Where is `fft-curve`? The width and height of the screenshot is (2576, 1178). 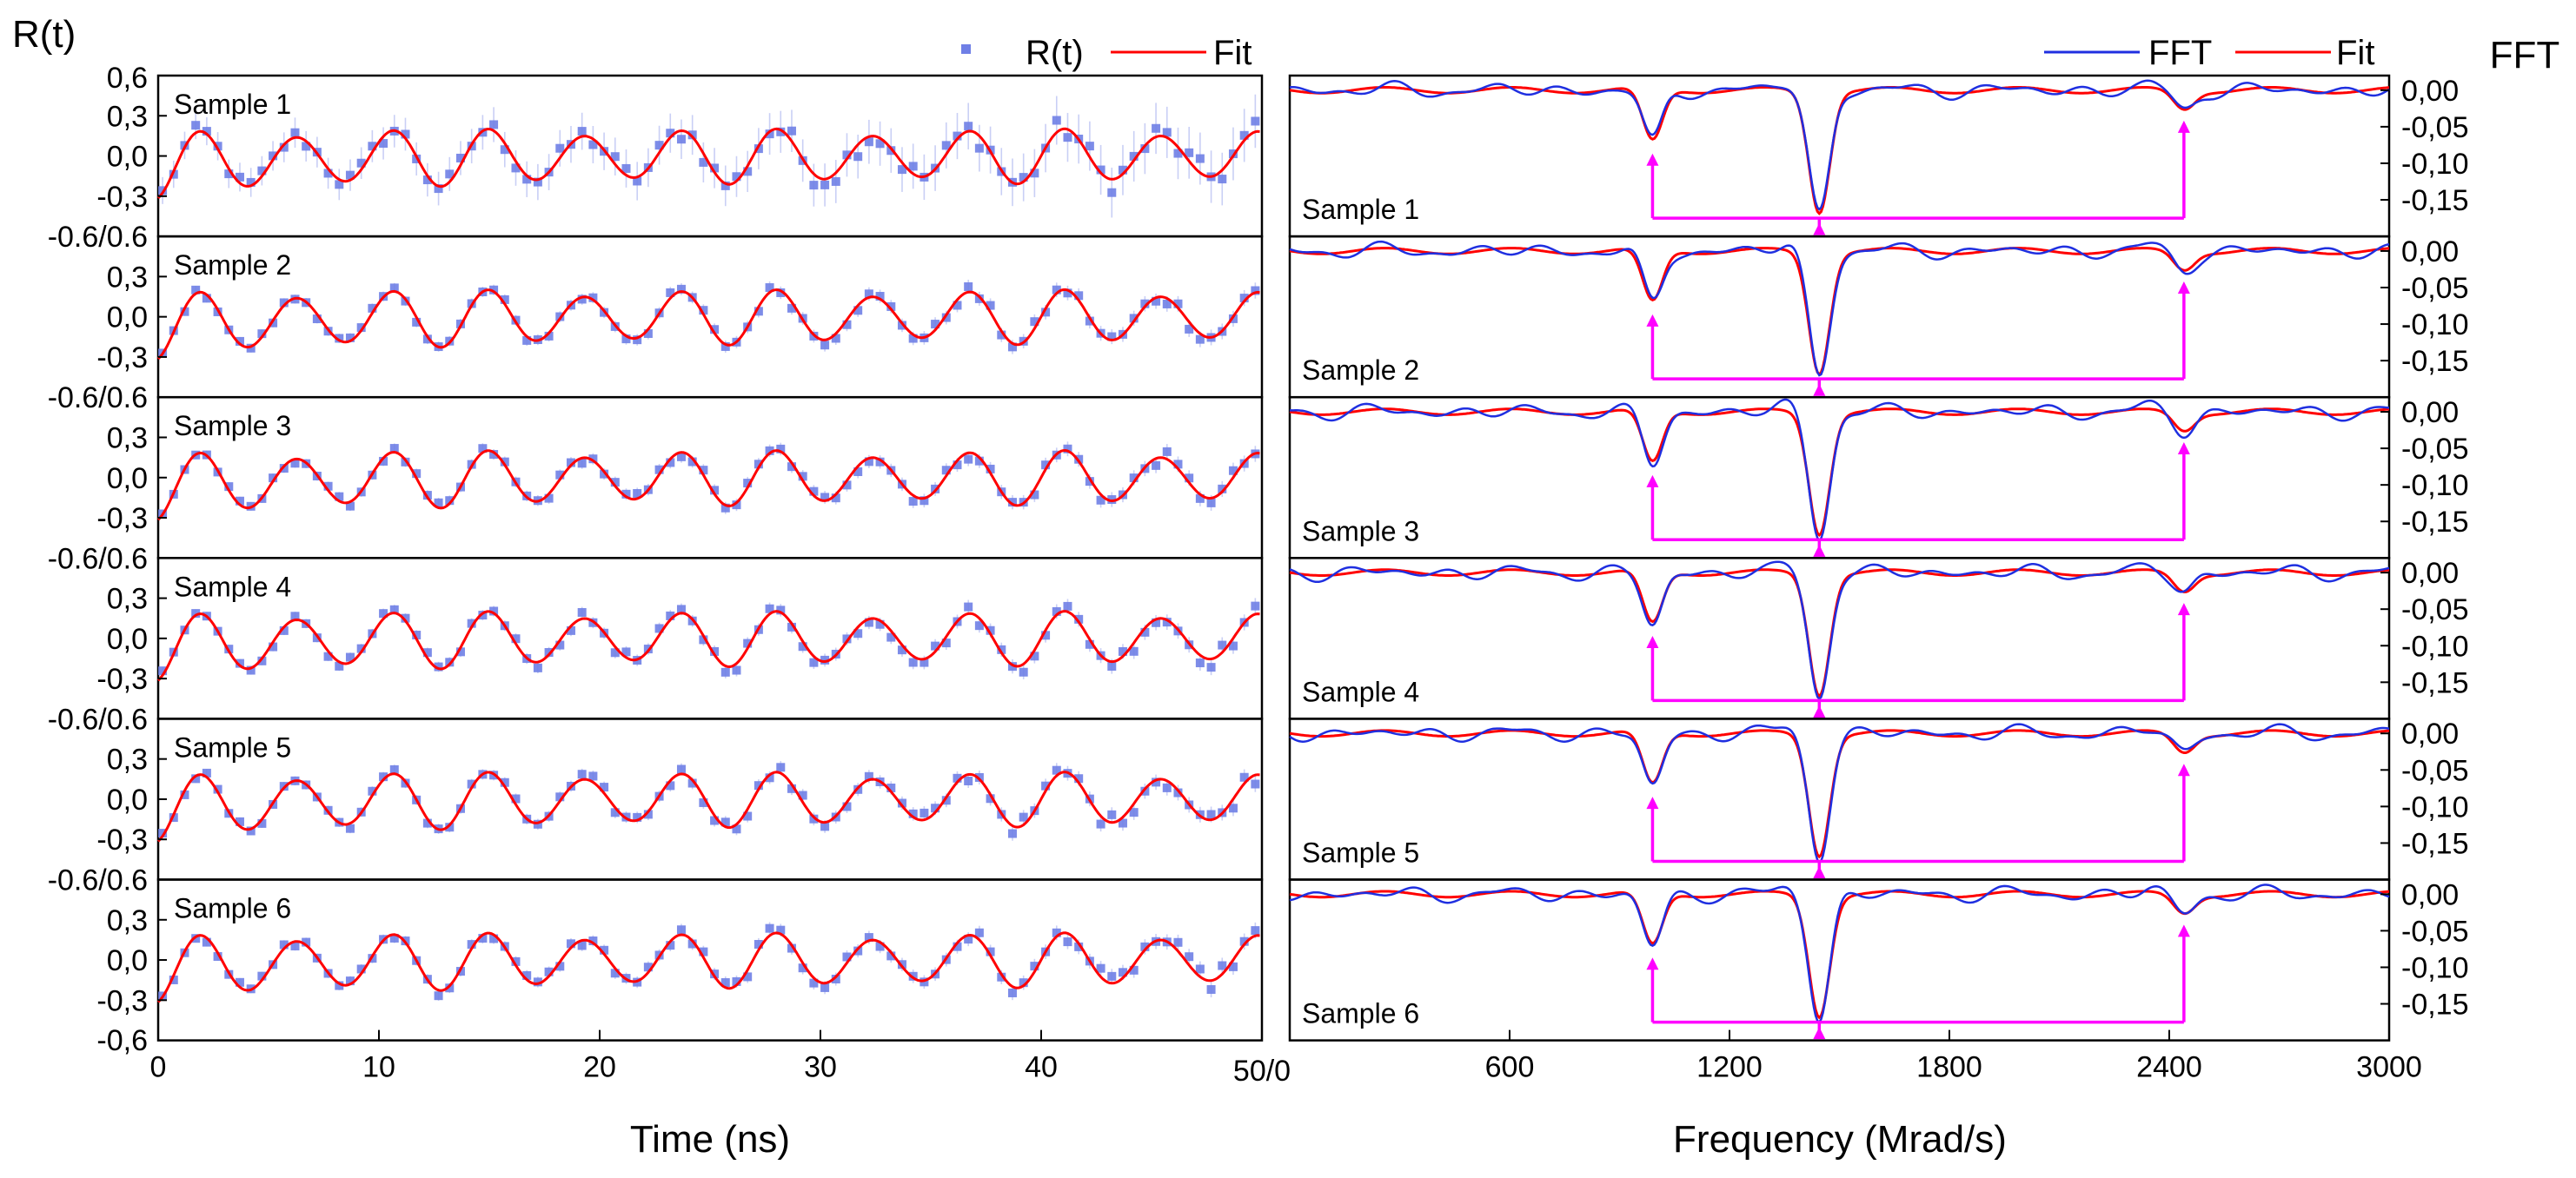 fft-curve is located at coordinates (1839, 145).